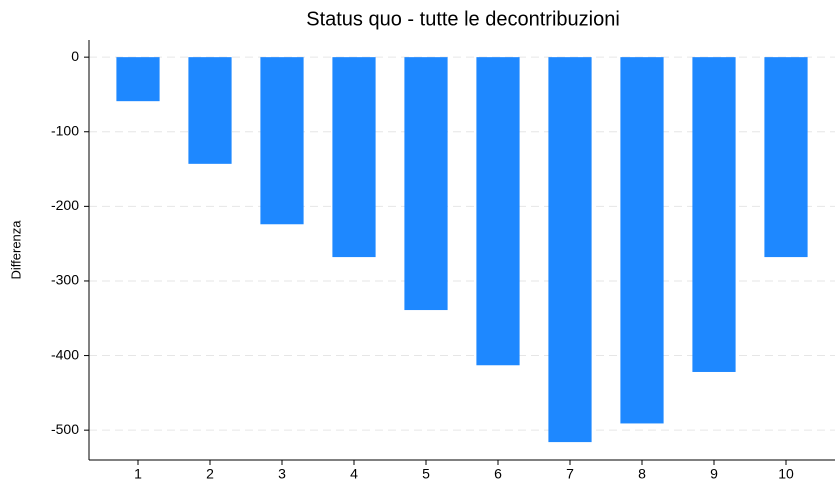  I want to click on y-axis-label: Differenza, so click(15, 250).